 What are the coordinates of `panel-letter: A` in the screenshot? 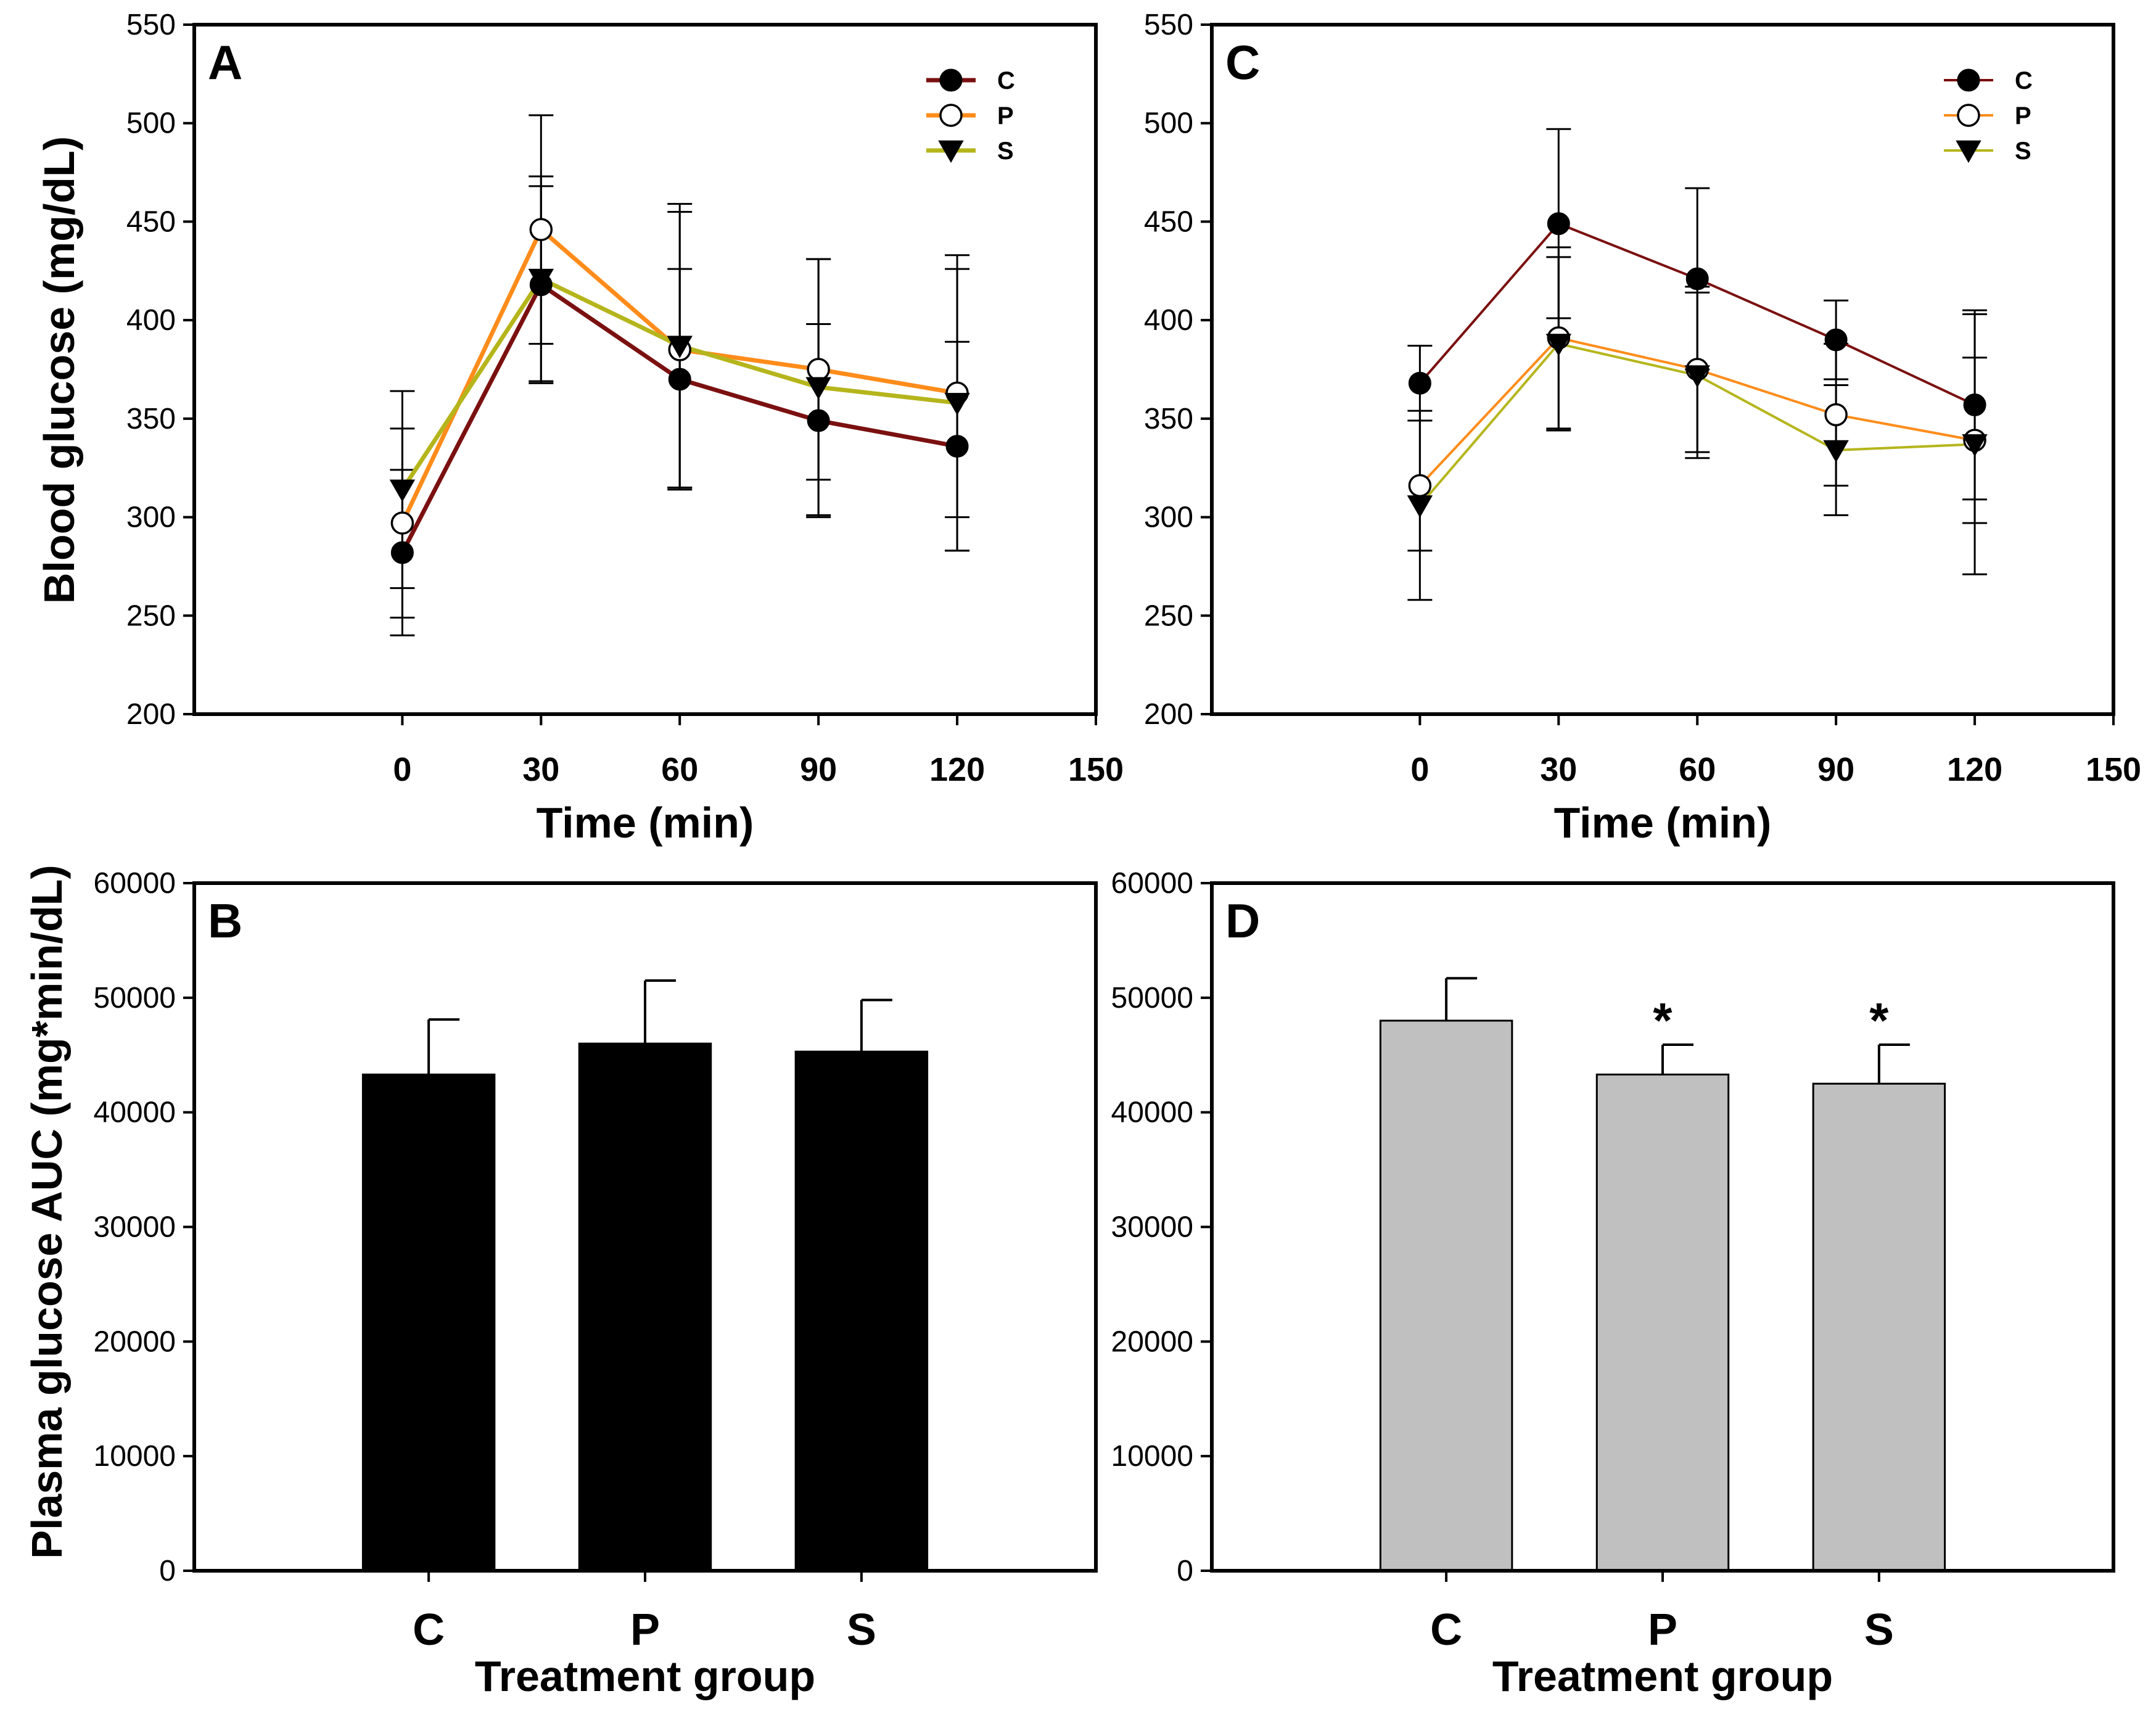 It's located at (225, 62).